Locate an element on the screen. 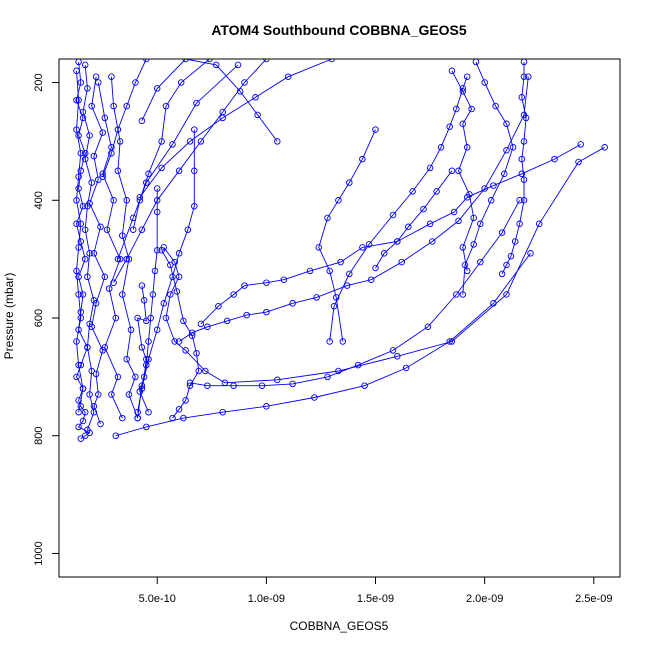 This screenshot has height=650, width=650. chart-title: ATOM4 Southbound COBBNA_GEOS5 is located at coordinates (339, 30).